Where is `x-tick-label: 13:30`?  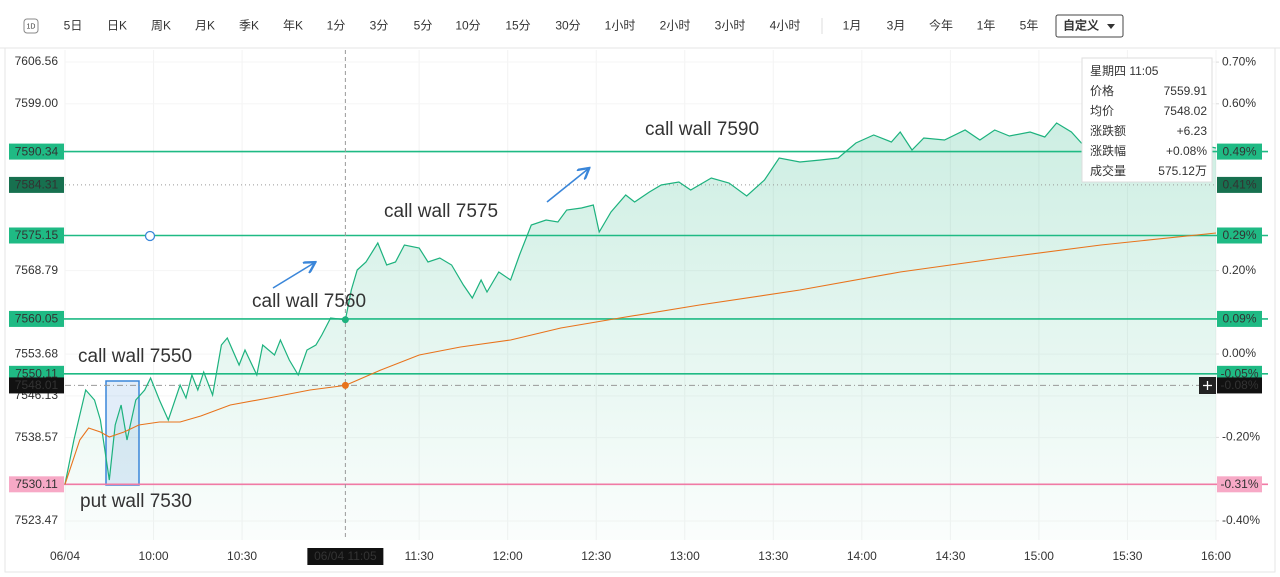
x-tick-label: 13:30 is located at coordinates (773, 556).